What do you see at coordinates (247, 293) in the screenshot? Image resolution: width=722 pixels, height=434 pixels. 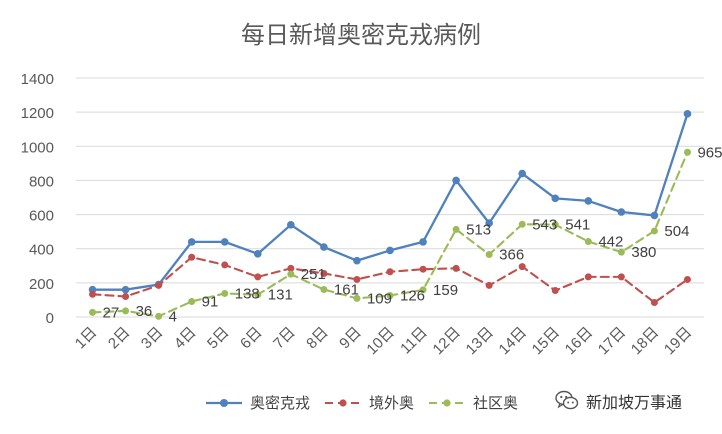 I see `data-label-community-5: 138` at bounding box center [247, 293].